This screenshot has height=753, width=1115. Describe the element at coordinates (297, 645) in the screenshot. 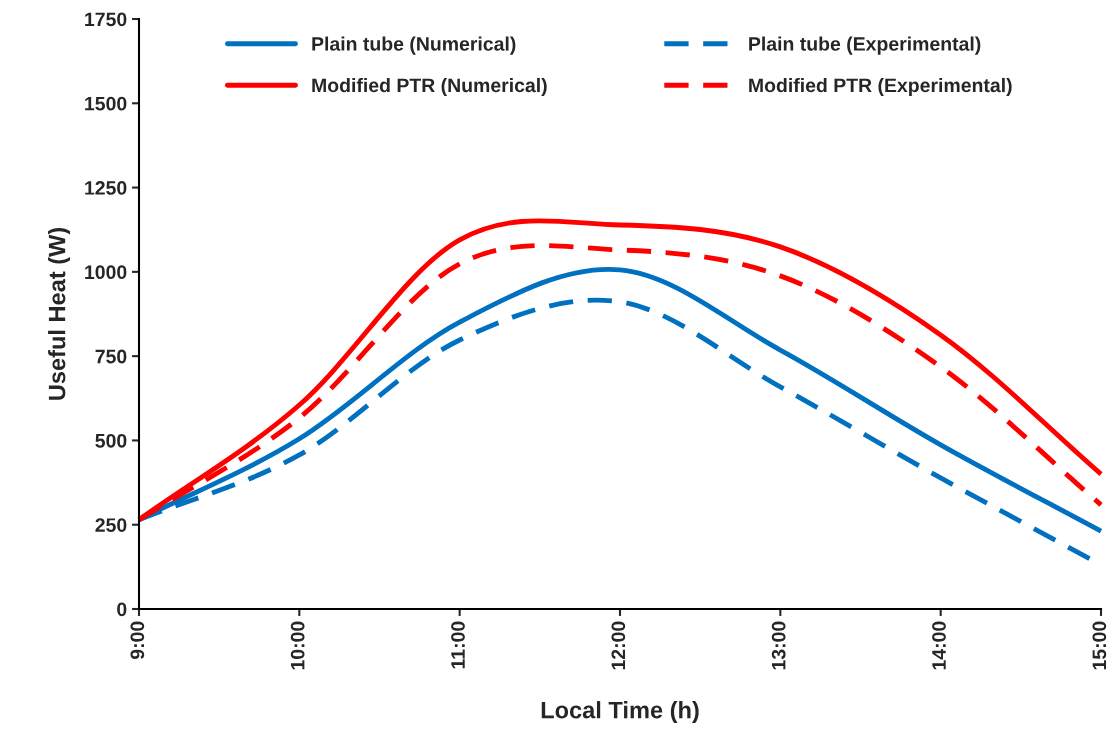

I see `x-tick-label: 10:00` at that location.